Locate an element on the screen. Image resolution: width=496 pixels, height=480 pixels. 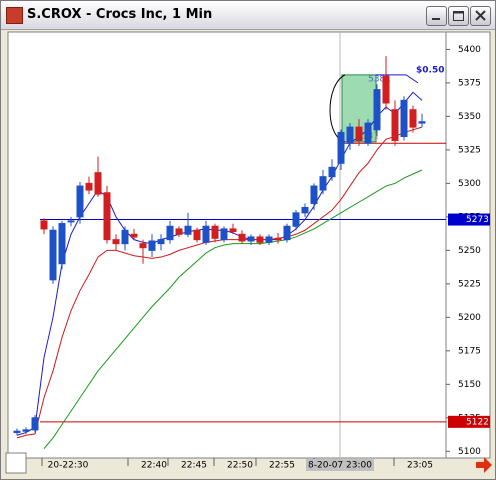
y-tick-label: 5175 is located at coordinates (469, 351).